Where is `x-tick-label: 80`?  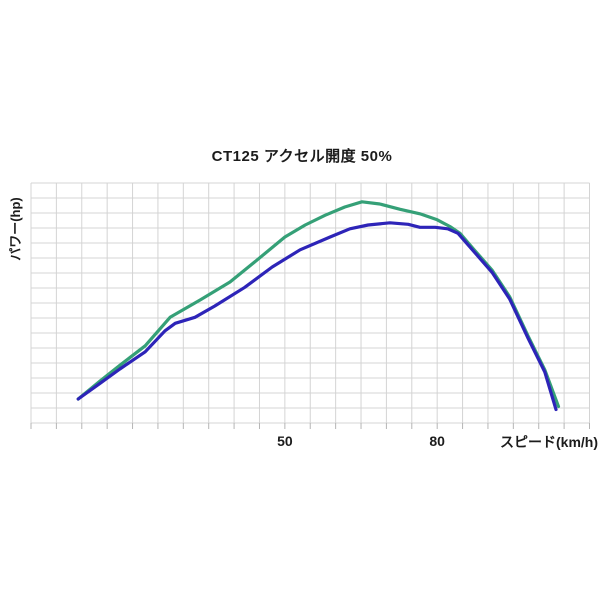 x-tick-label: 80 is located at coordinates (437, 441).